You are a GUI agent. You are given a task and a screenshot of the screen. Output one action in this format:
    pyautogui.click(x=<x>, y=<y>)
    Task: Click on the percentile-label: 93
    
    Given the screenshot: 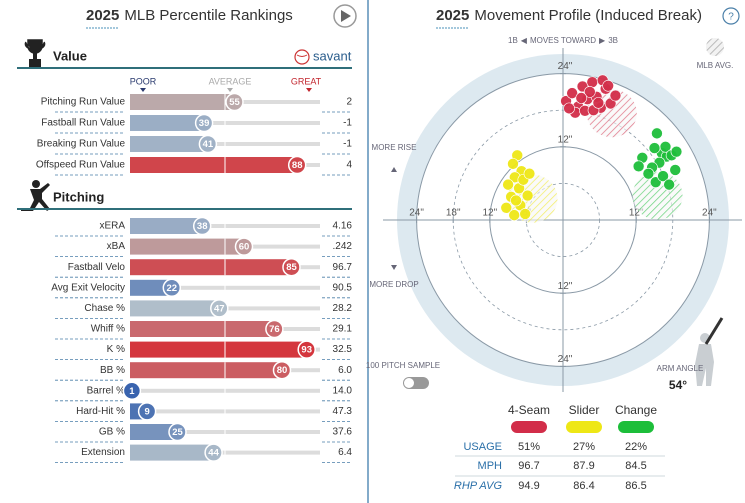 What is the action you would take?
    pyautogui.click(x=306, y=350)
    